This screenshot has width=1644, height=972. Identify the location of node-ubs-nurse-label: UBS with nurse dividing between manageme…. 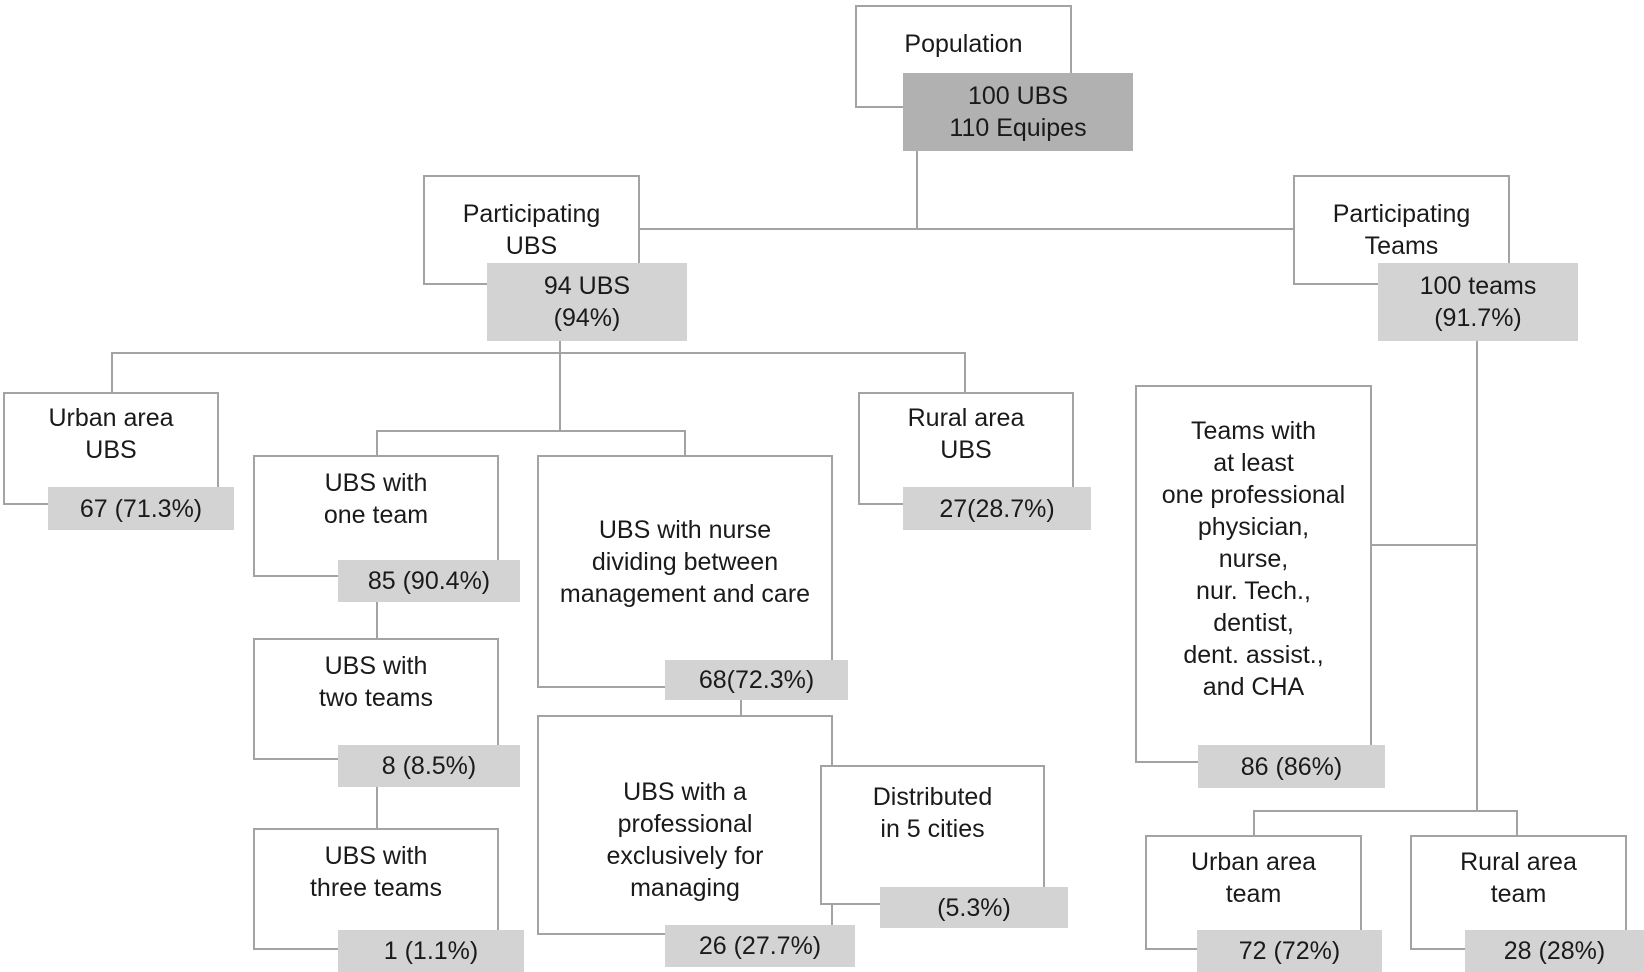
(685, 561).